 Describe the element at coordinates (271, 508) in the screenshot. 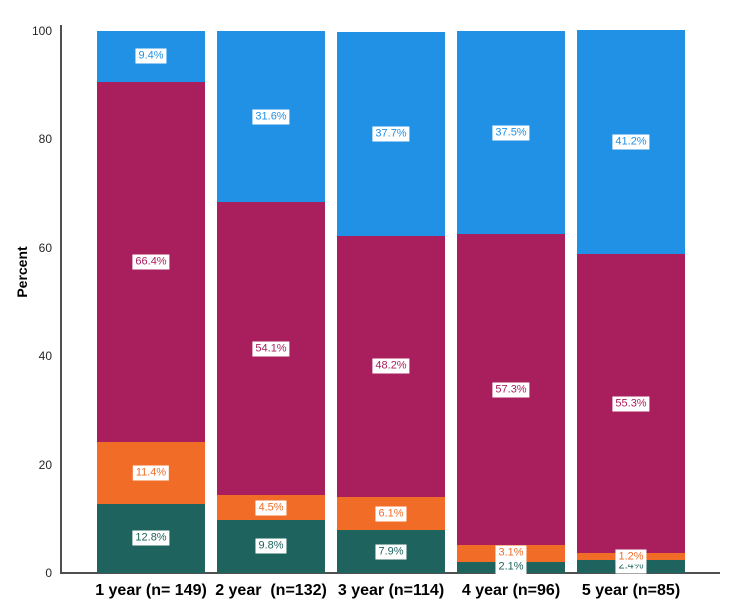

I see `segment-value-label: 4.5%` at that location.